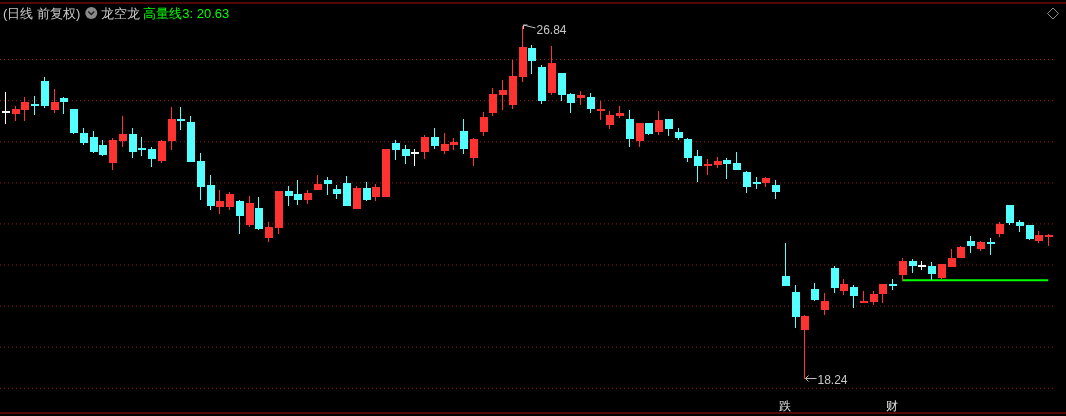  What do you see at coordinates (42, 13) in the screenshot?
I see `title: (日线 前复权)` at bounding box center [42, 13].